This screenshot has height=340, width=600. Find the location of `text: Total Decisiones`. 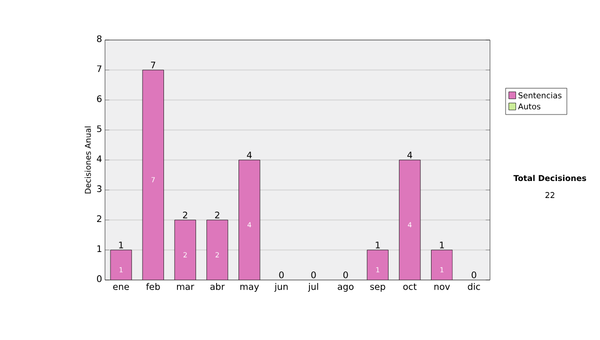

text: Total Decisiones is located at coordinates (549, 178).